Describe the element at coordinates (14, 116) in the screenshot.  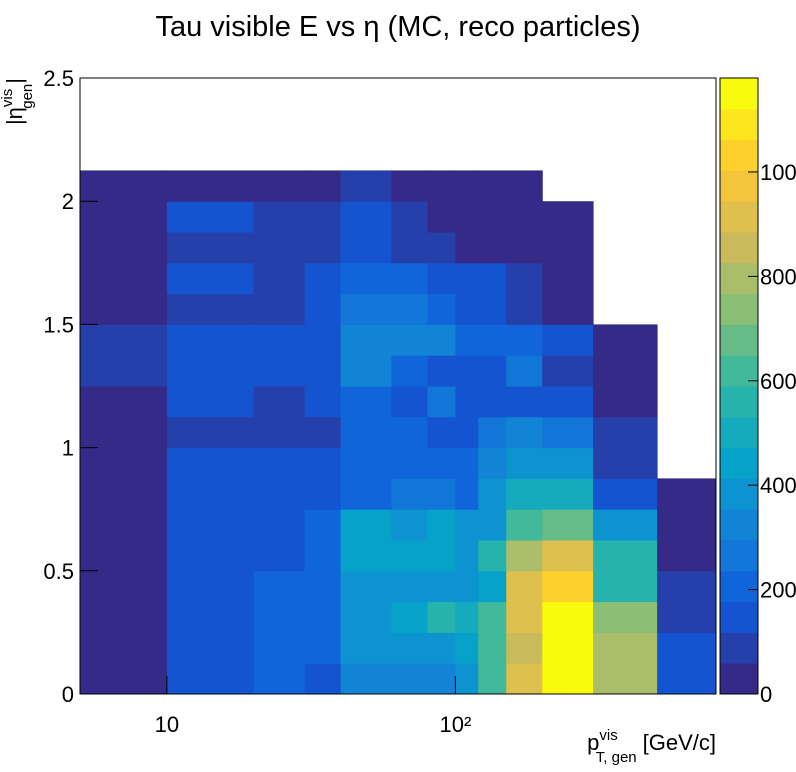
I see `y-title-base: |η` at that location.